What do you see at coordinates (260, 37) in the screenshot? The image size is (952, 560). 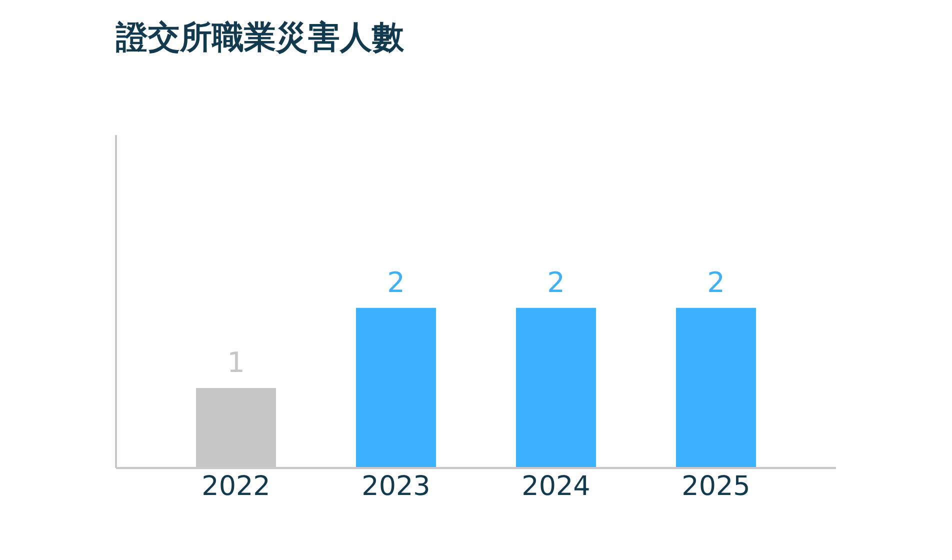 I see `chart-title: 證交所職業災害人數` at bounding box center [260, 37].